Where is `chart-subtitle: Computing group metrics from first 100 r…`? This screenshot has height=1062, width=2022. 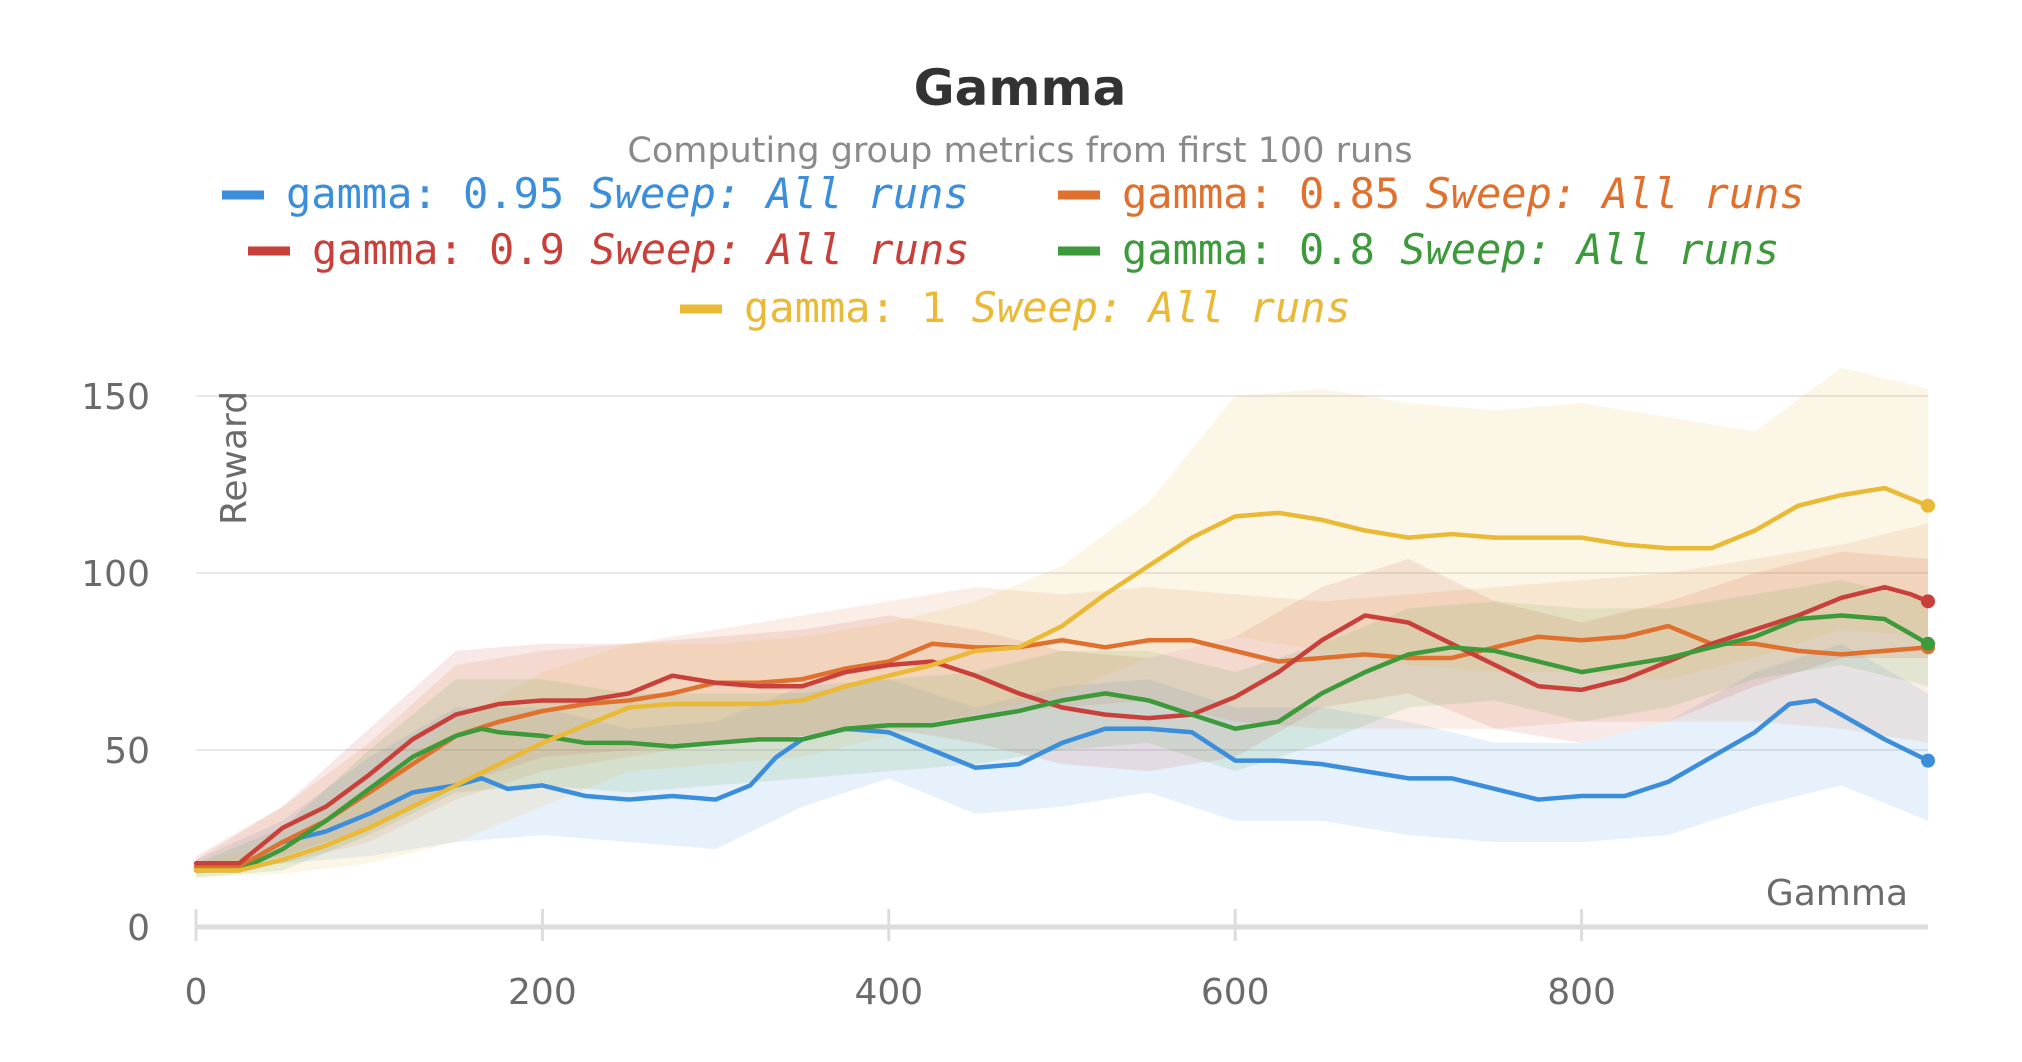 chart-subtitle: Computing group metrics from first 100 r… is located at coordinates (1019, 151).